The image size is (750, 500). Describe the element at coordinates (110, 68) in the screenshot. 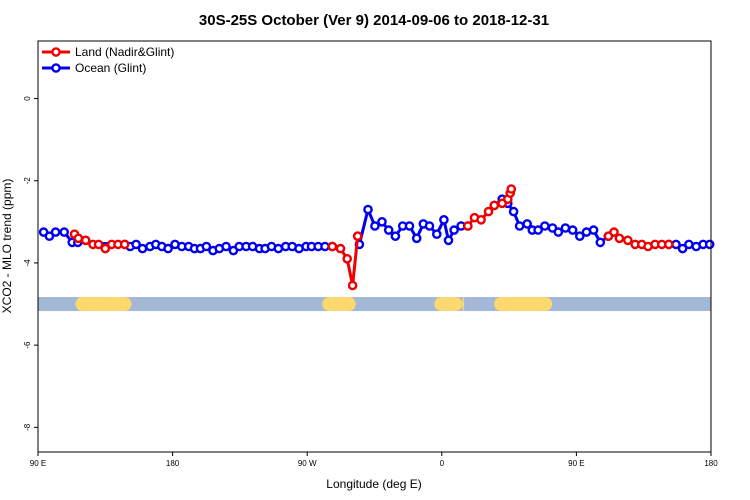

I see `legend-label: Ocean (Glint)` at that location.